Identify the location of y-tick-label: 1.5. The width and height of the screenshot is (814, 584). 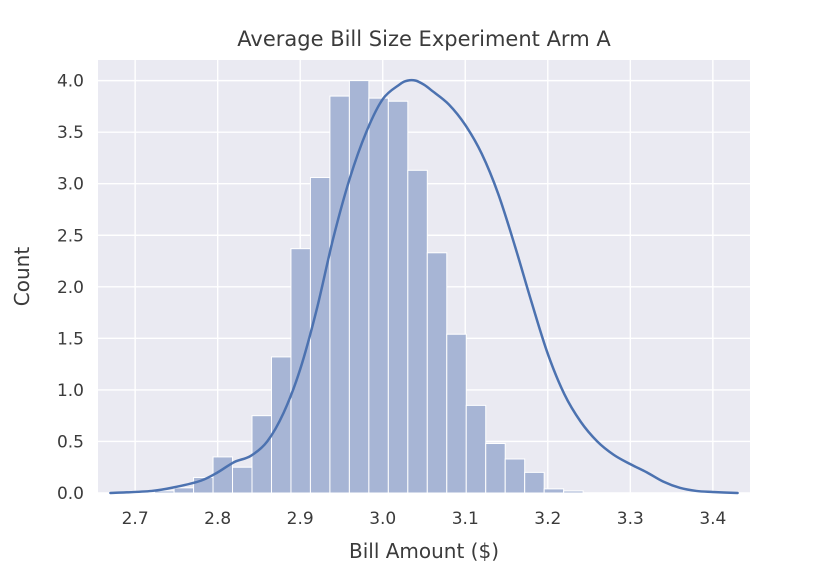
(70, 339).